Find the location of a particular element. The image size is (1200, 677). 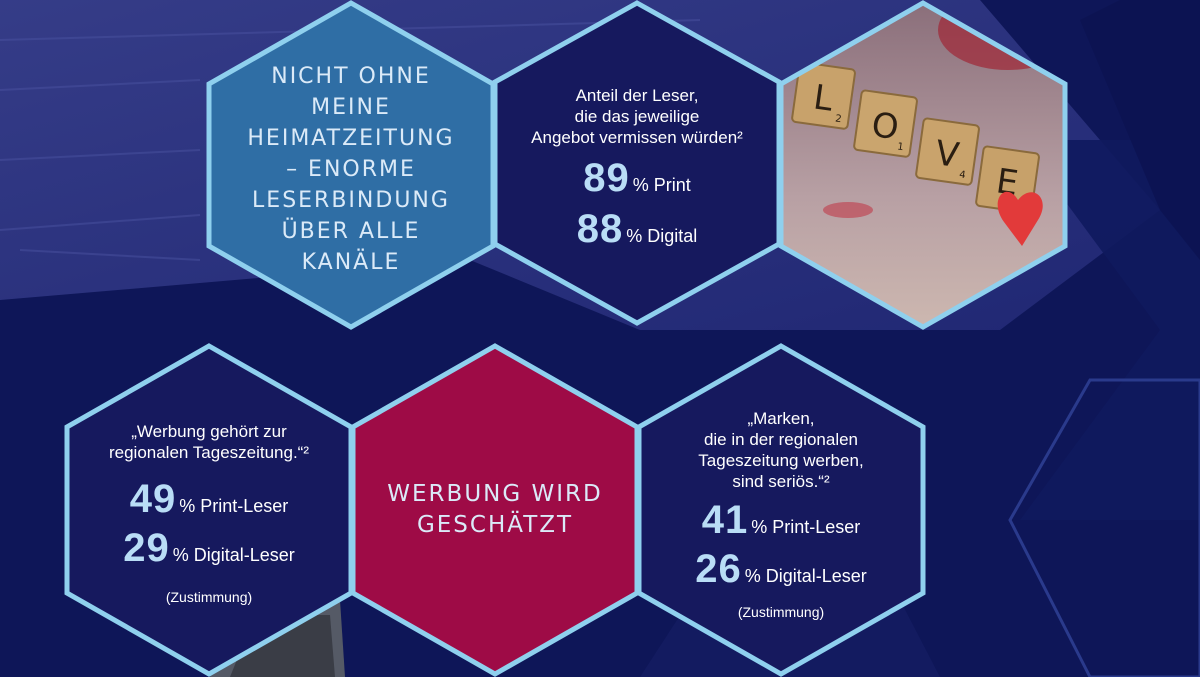

stat-print-leser: 41 % Print-Leser is located at coordinates (781, 520).